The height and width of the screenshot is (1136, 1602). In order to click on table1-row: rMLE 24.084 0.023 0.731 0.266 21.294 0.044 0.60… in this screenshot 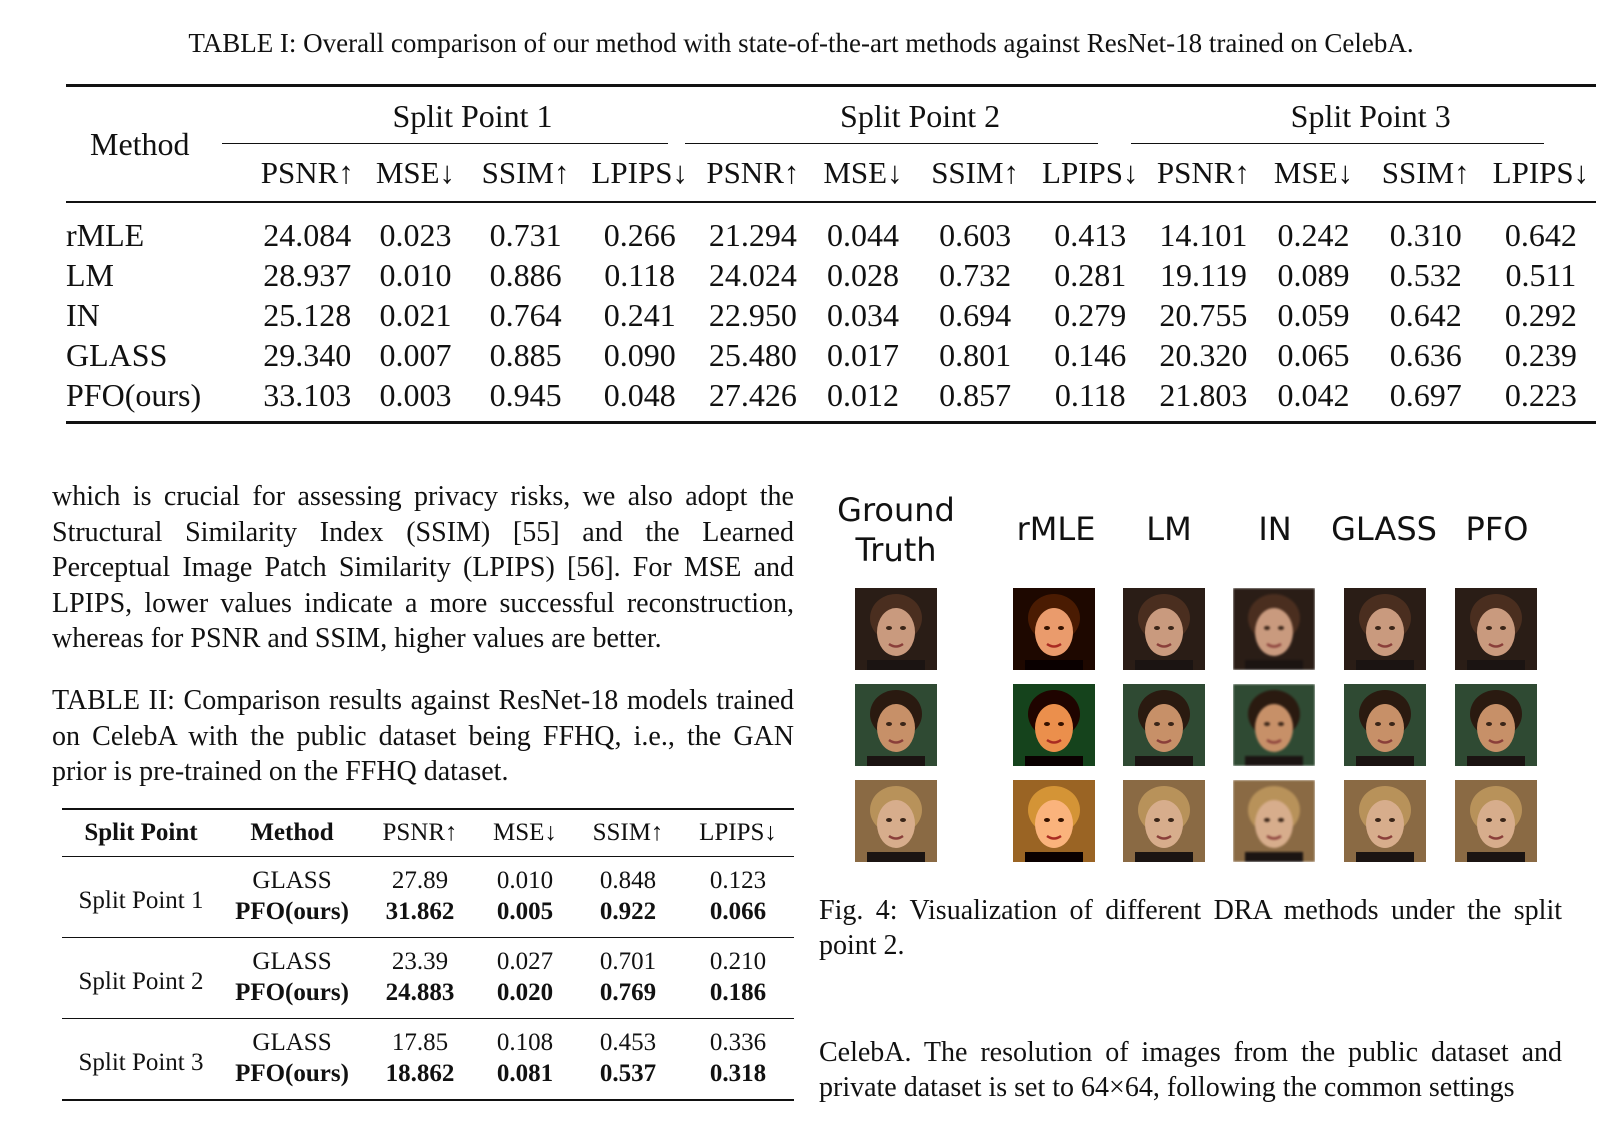, I will do `click(831, 228)`.